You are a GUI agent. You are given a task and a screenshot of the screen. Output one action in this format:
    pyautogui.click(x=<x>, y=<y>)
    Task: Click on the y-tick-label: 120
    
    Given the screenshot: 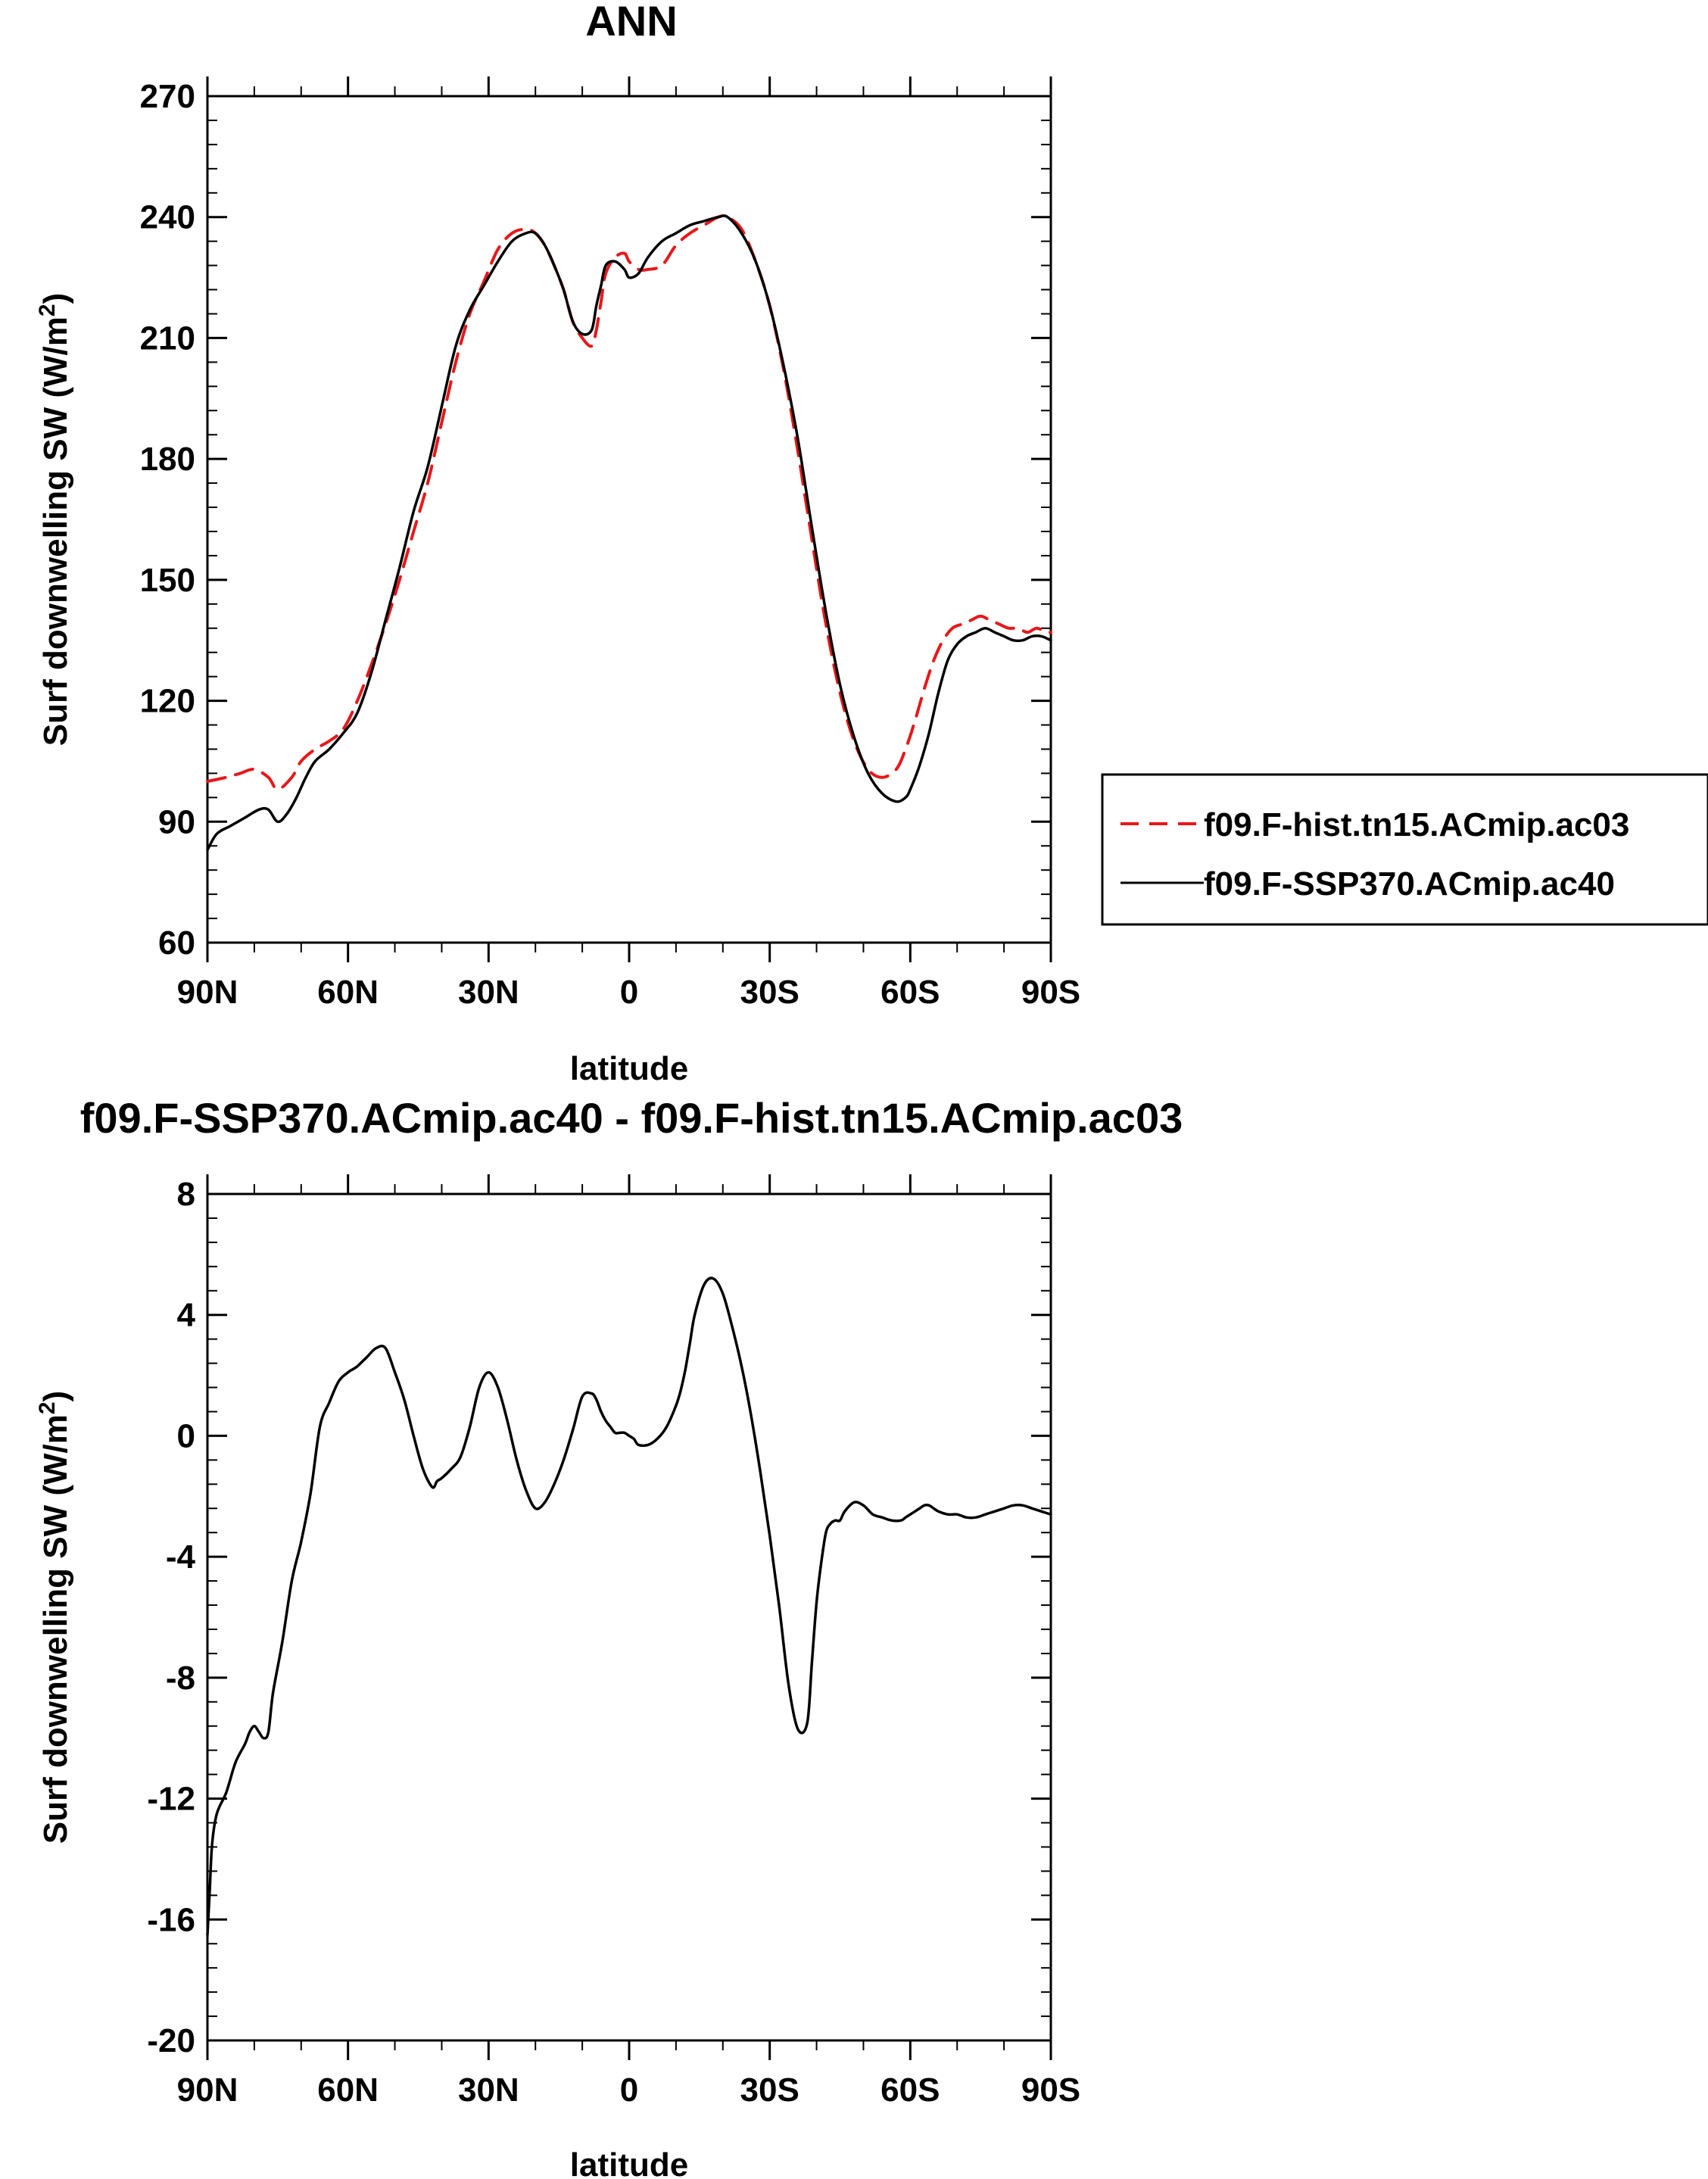 What is the action you would take?
    pyautogui.click(x=167, y=701)
    